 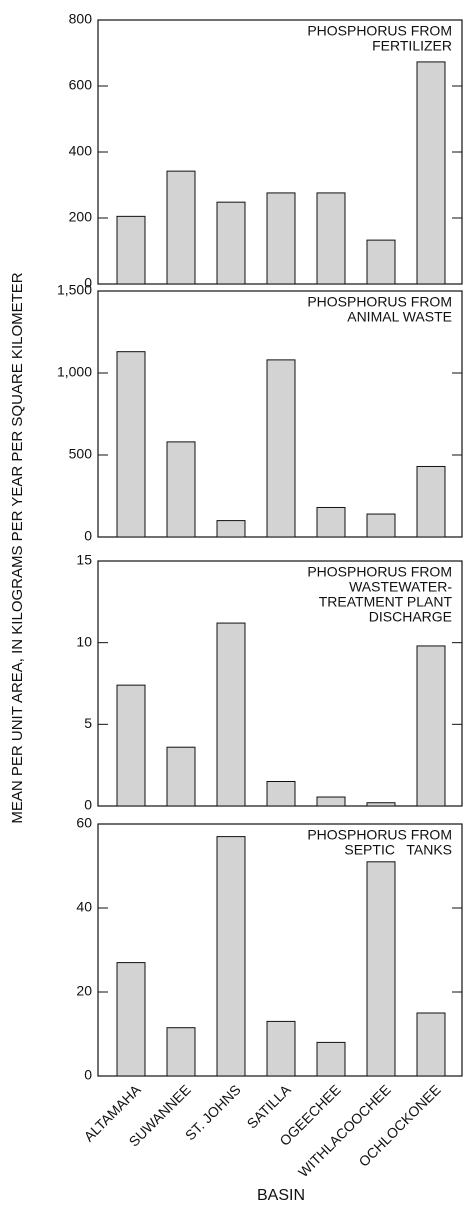 I want to click on y-tick-label: 1,500, so click(x=74, y=290).